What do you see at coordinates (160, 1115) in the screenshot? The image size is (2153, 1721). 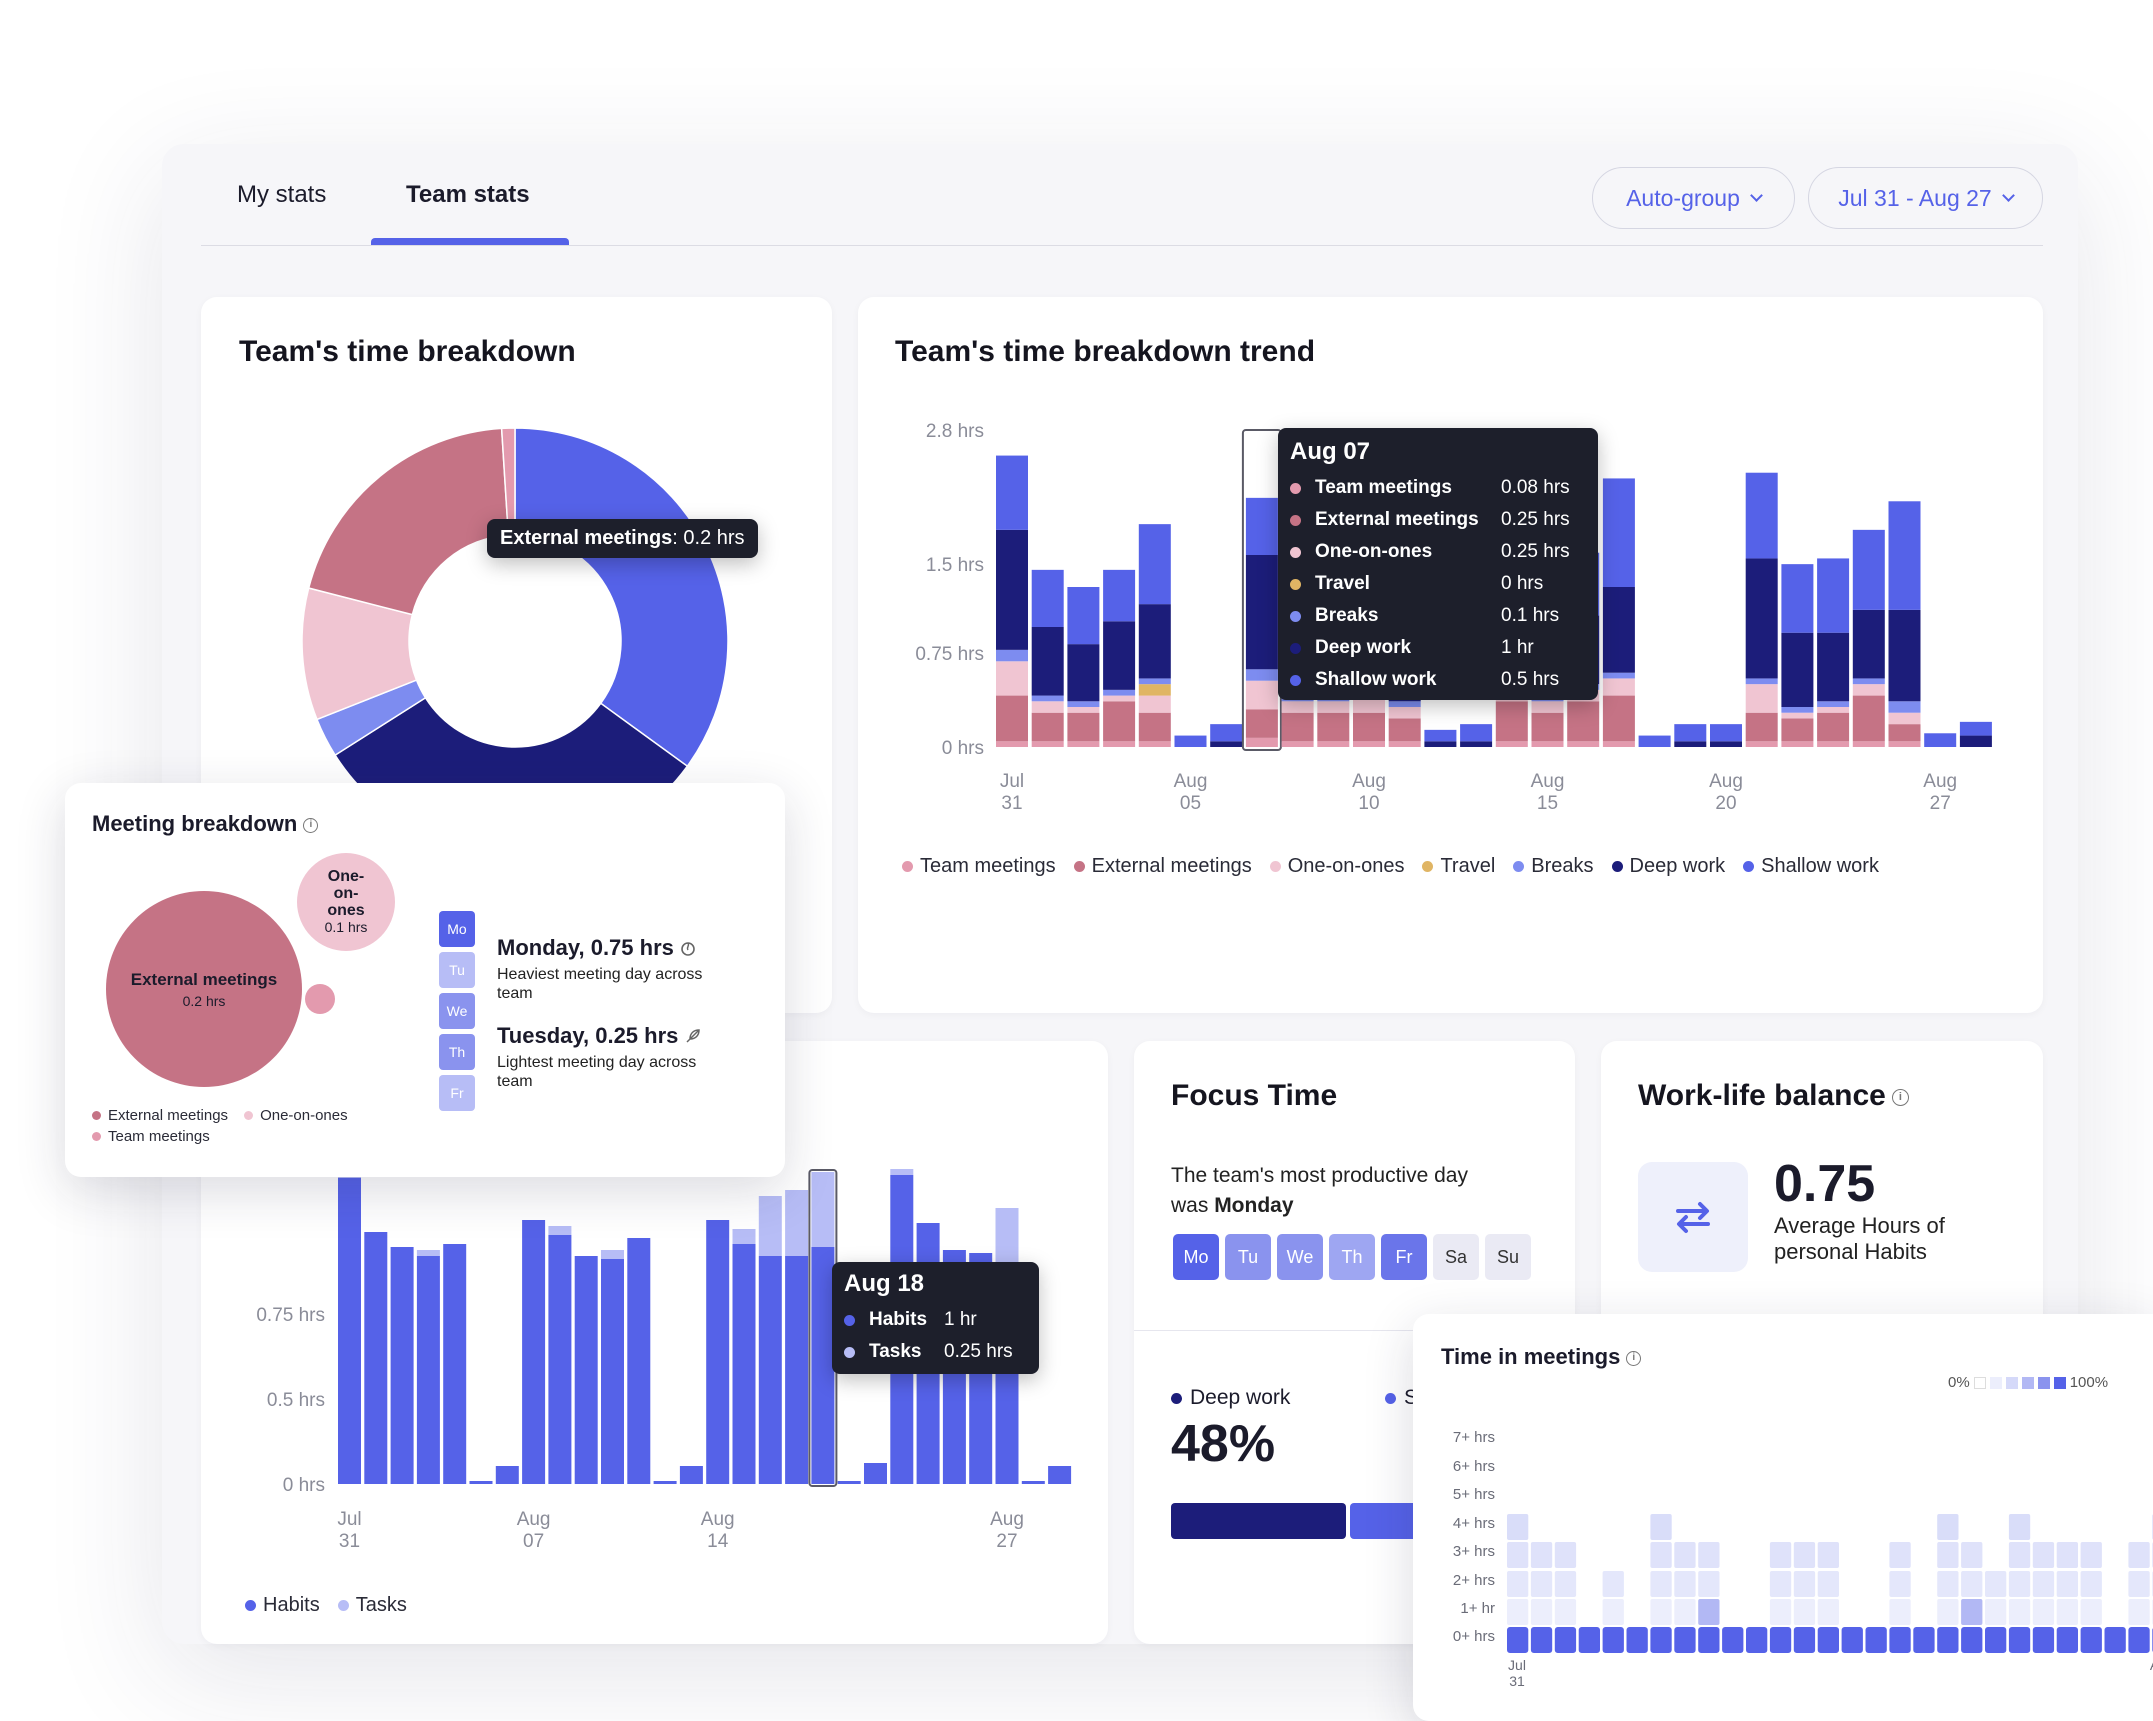 I see `legend-item: External meetings` at bounding box center [160, 1115].